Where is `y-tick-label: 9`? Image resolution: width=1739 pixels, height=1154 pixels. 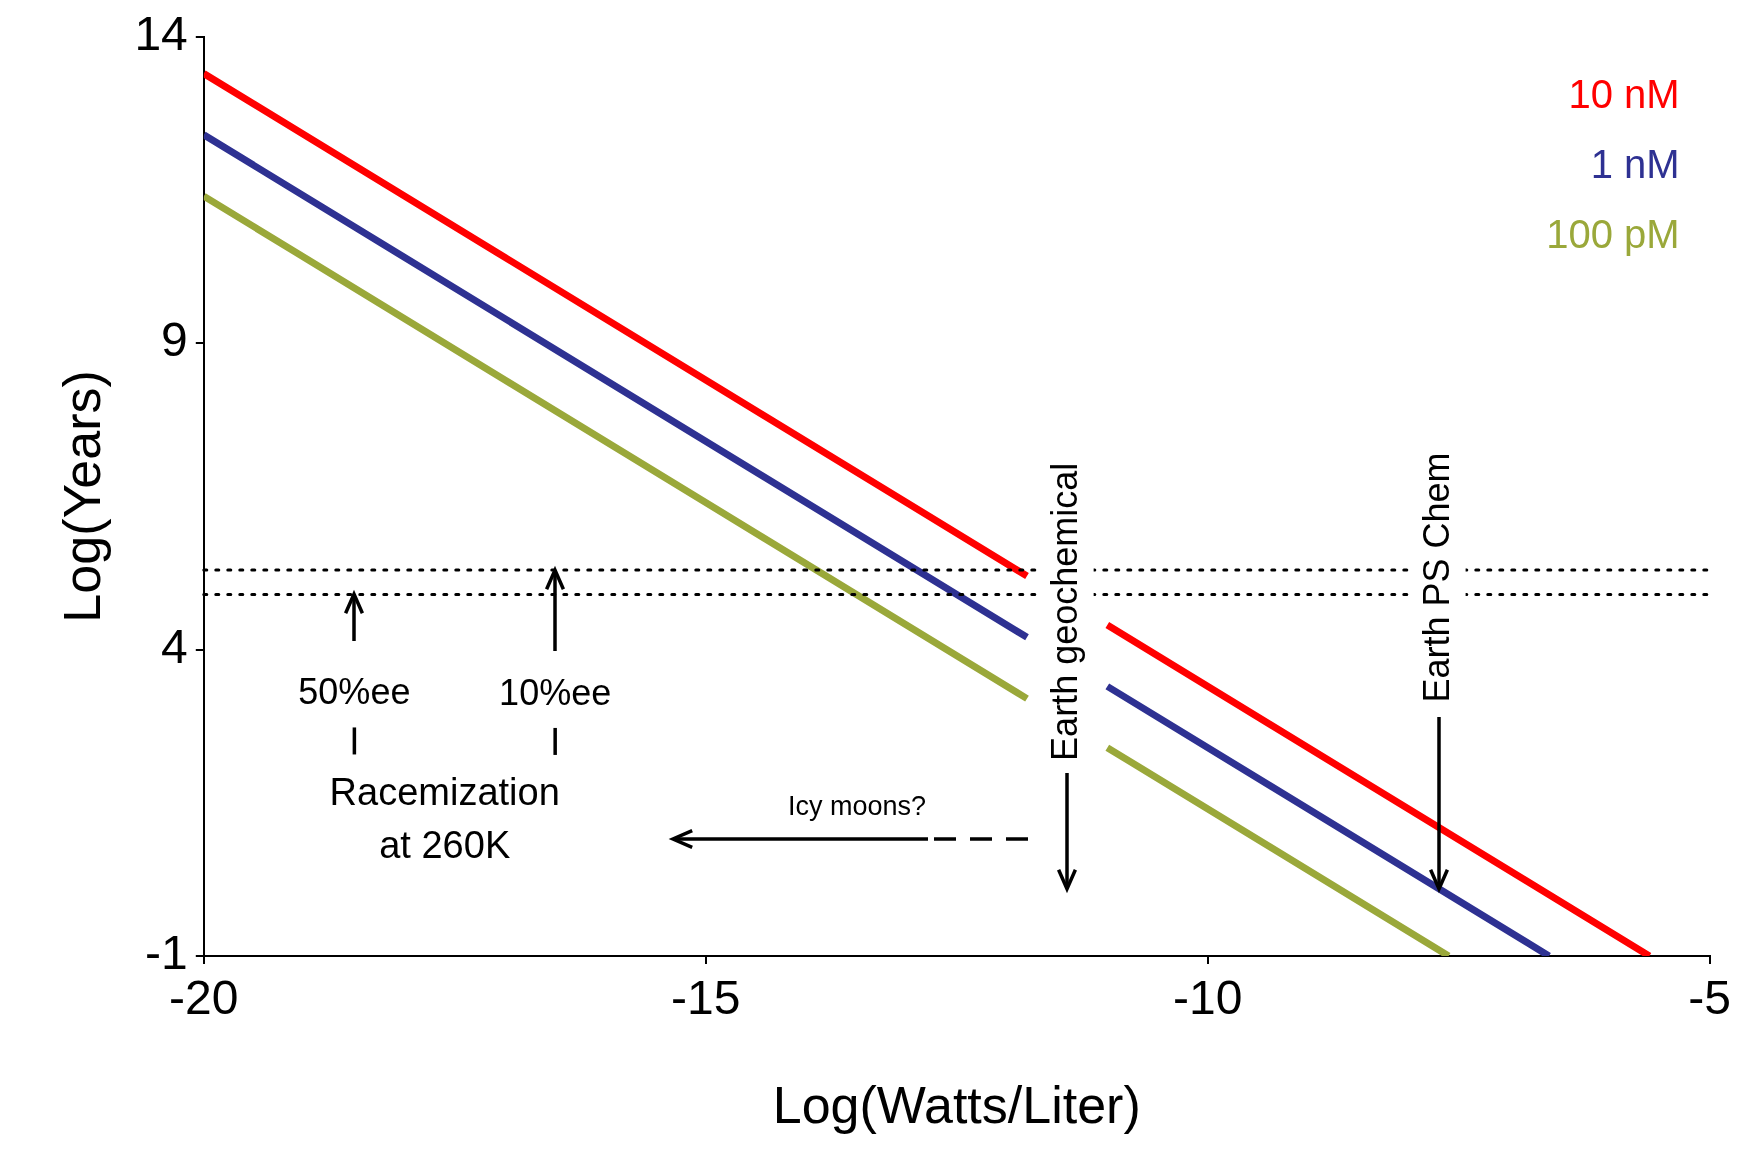
y-tick-label: 9 is located at coordinates (174, 340).